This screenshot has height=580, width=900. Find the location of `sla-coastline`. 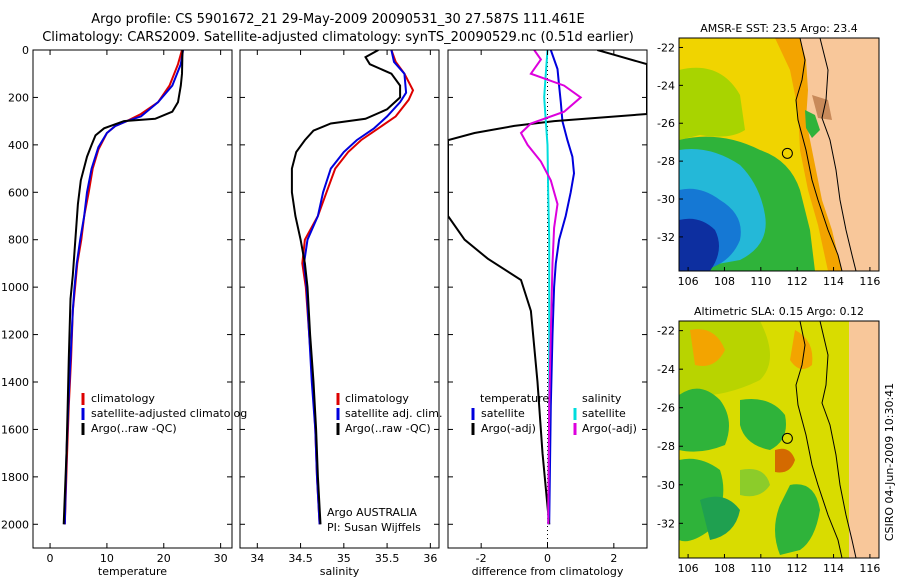

sla-coastline is located at coordinates (838, 439).